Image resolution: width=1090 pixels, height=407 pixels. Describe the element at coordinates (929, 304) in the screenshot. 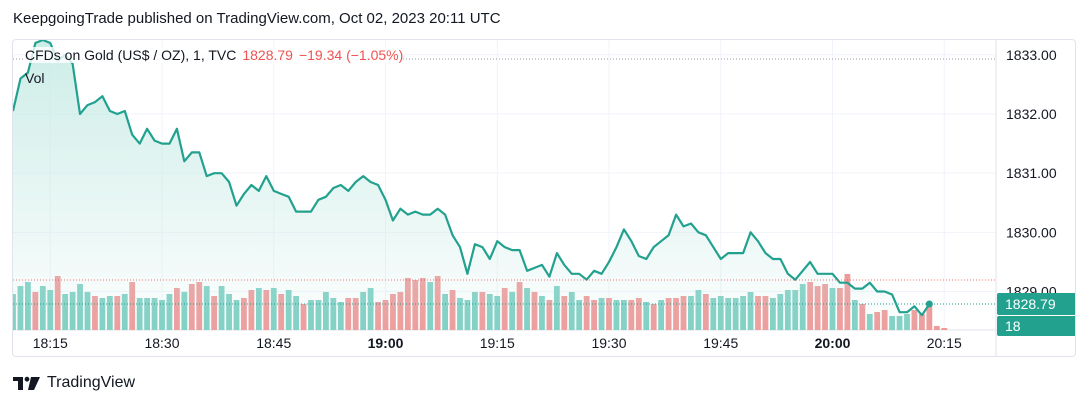

I see `last-price-marker` at that location.